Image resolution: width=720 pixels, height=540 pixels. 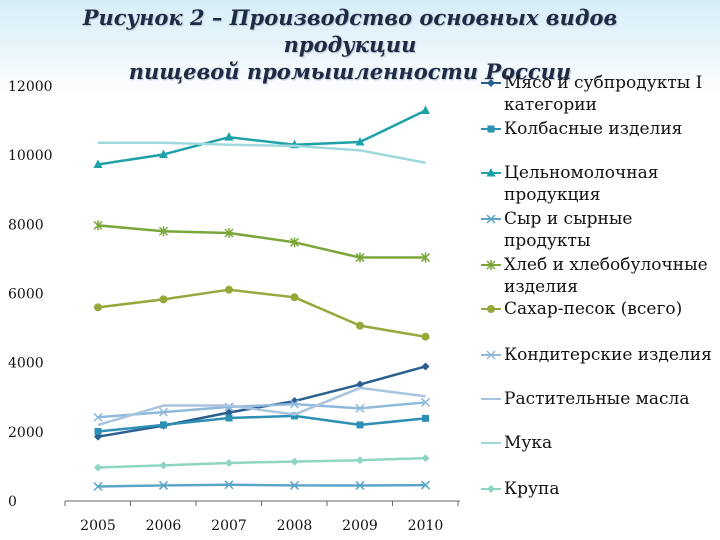 What do you see at coordinates (261, 526) in the screenshot?
I see `x-axis-tick-labels: 2005 2006 2007 2008 2009 2010` at bounding box center [261, 526].